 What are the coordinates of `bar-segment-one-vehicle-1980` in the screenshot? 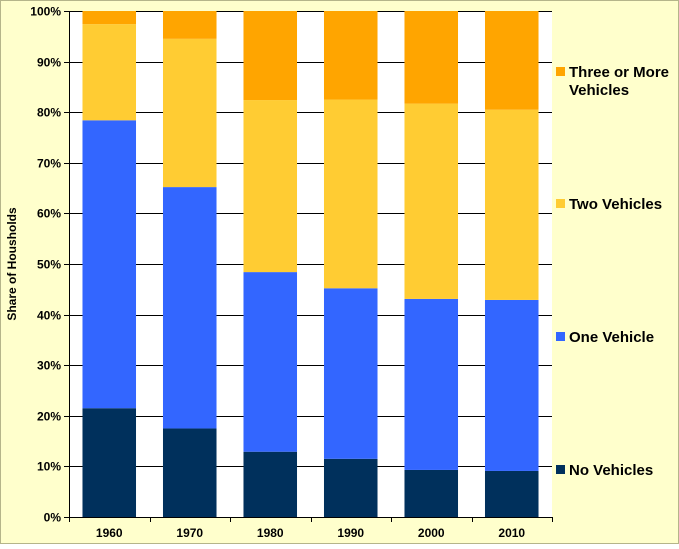 It's located at (270, 362).